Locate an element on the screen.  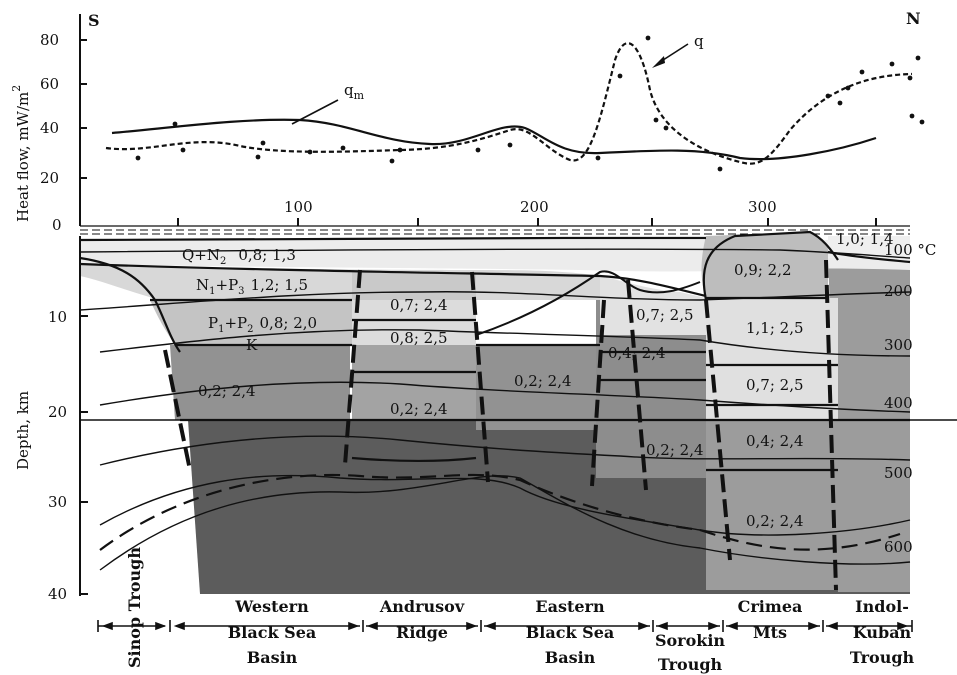
region-crimea-mts: Crimea Mts is located at coordinates (770, 619).